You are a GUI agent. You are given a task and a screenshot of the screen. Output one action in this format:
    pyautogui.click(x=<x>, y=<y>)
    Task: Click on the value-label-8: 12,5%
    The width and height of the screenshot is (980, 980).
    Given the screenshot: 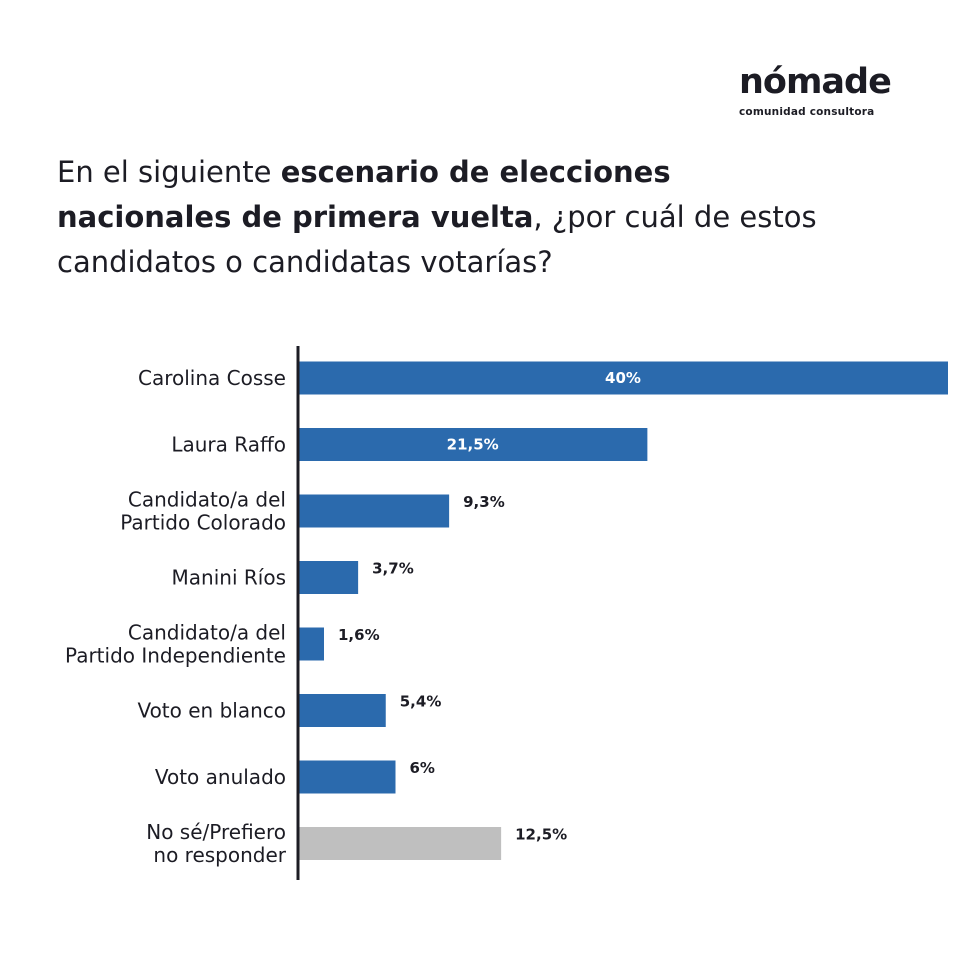 What is the action you would take?
    pyautogui.click(x=541, y=835)
    